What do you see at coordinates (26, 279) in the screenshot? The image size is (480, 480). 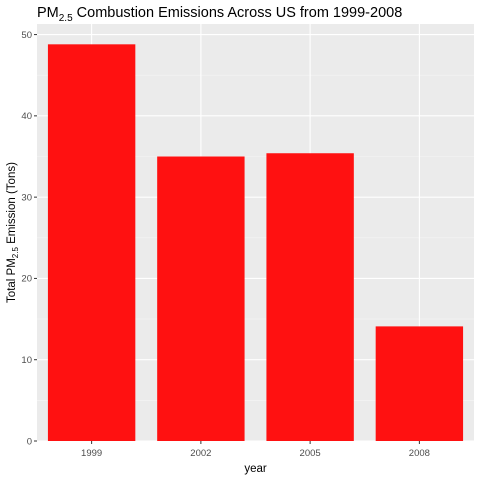 I see `y-tick-label: 20` at bounding box center [26, 279].